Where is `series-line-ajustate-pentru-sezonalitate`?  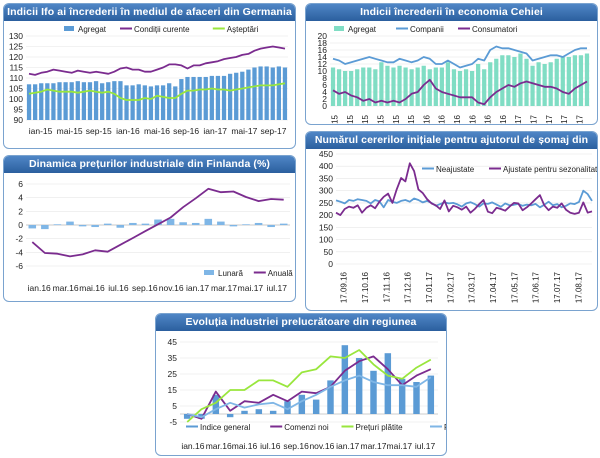 series-line-ajustate-pentru-sezonalitate is located at coordinates (464, 189).